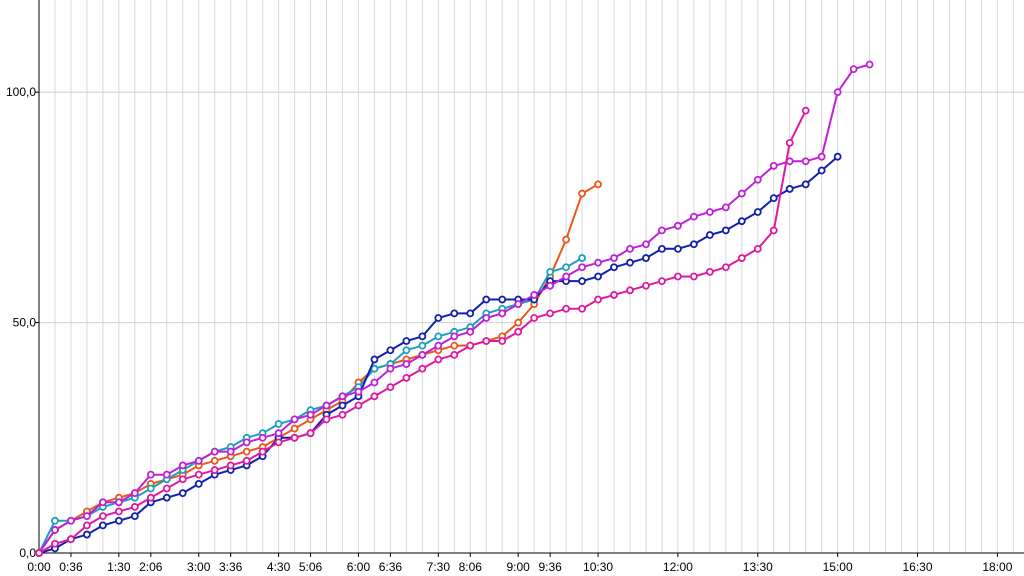 The height and width of the screenshot is (576, 1024). What do you see at coordinates (997, 567) in the screenshot?
I see `x-tick-label: 18:00` at bounding box center [997, 567].